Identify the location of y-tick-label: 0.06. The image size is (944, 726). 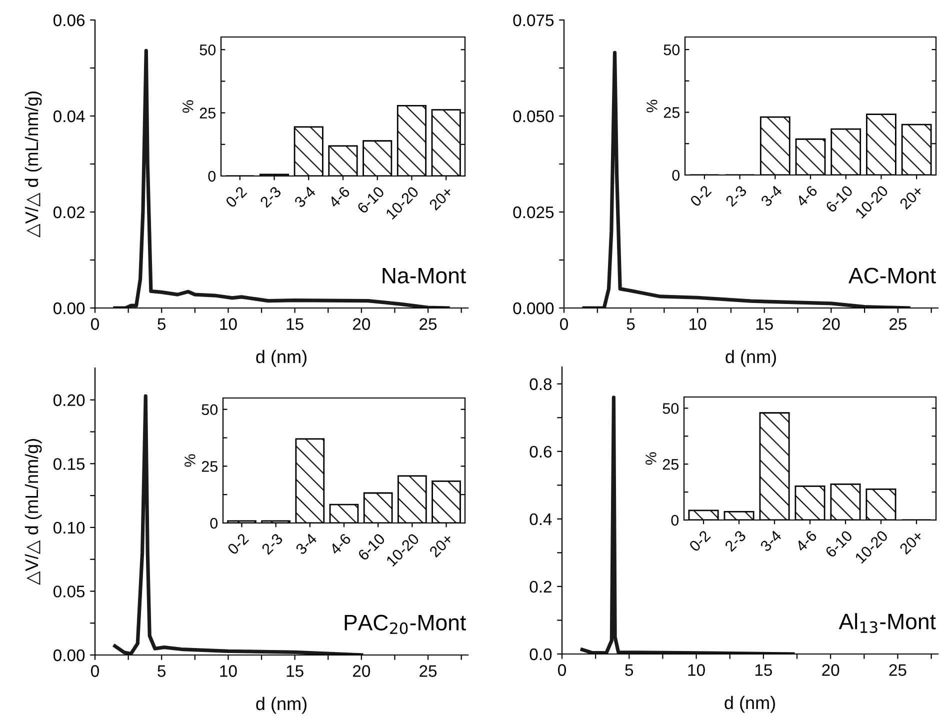
(69, 20).